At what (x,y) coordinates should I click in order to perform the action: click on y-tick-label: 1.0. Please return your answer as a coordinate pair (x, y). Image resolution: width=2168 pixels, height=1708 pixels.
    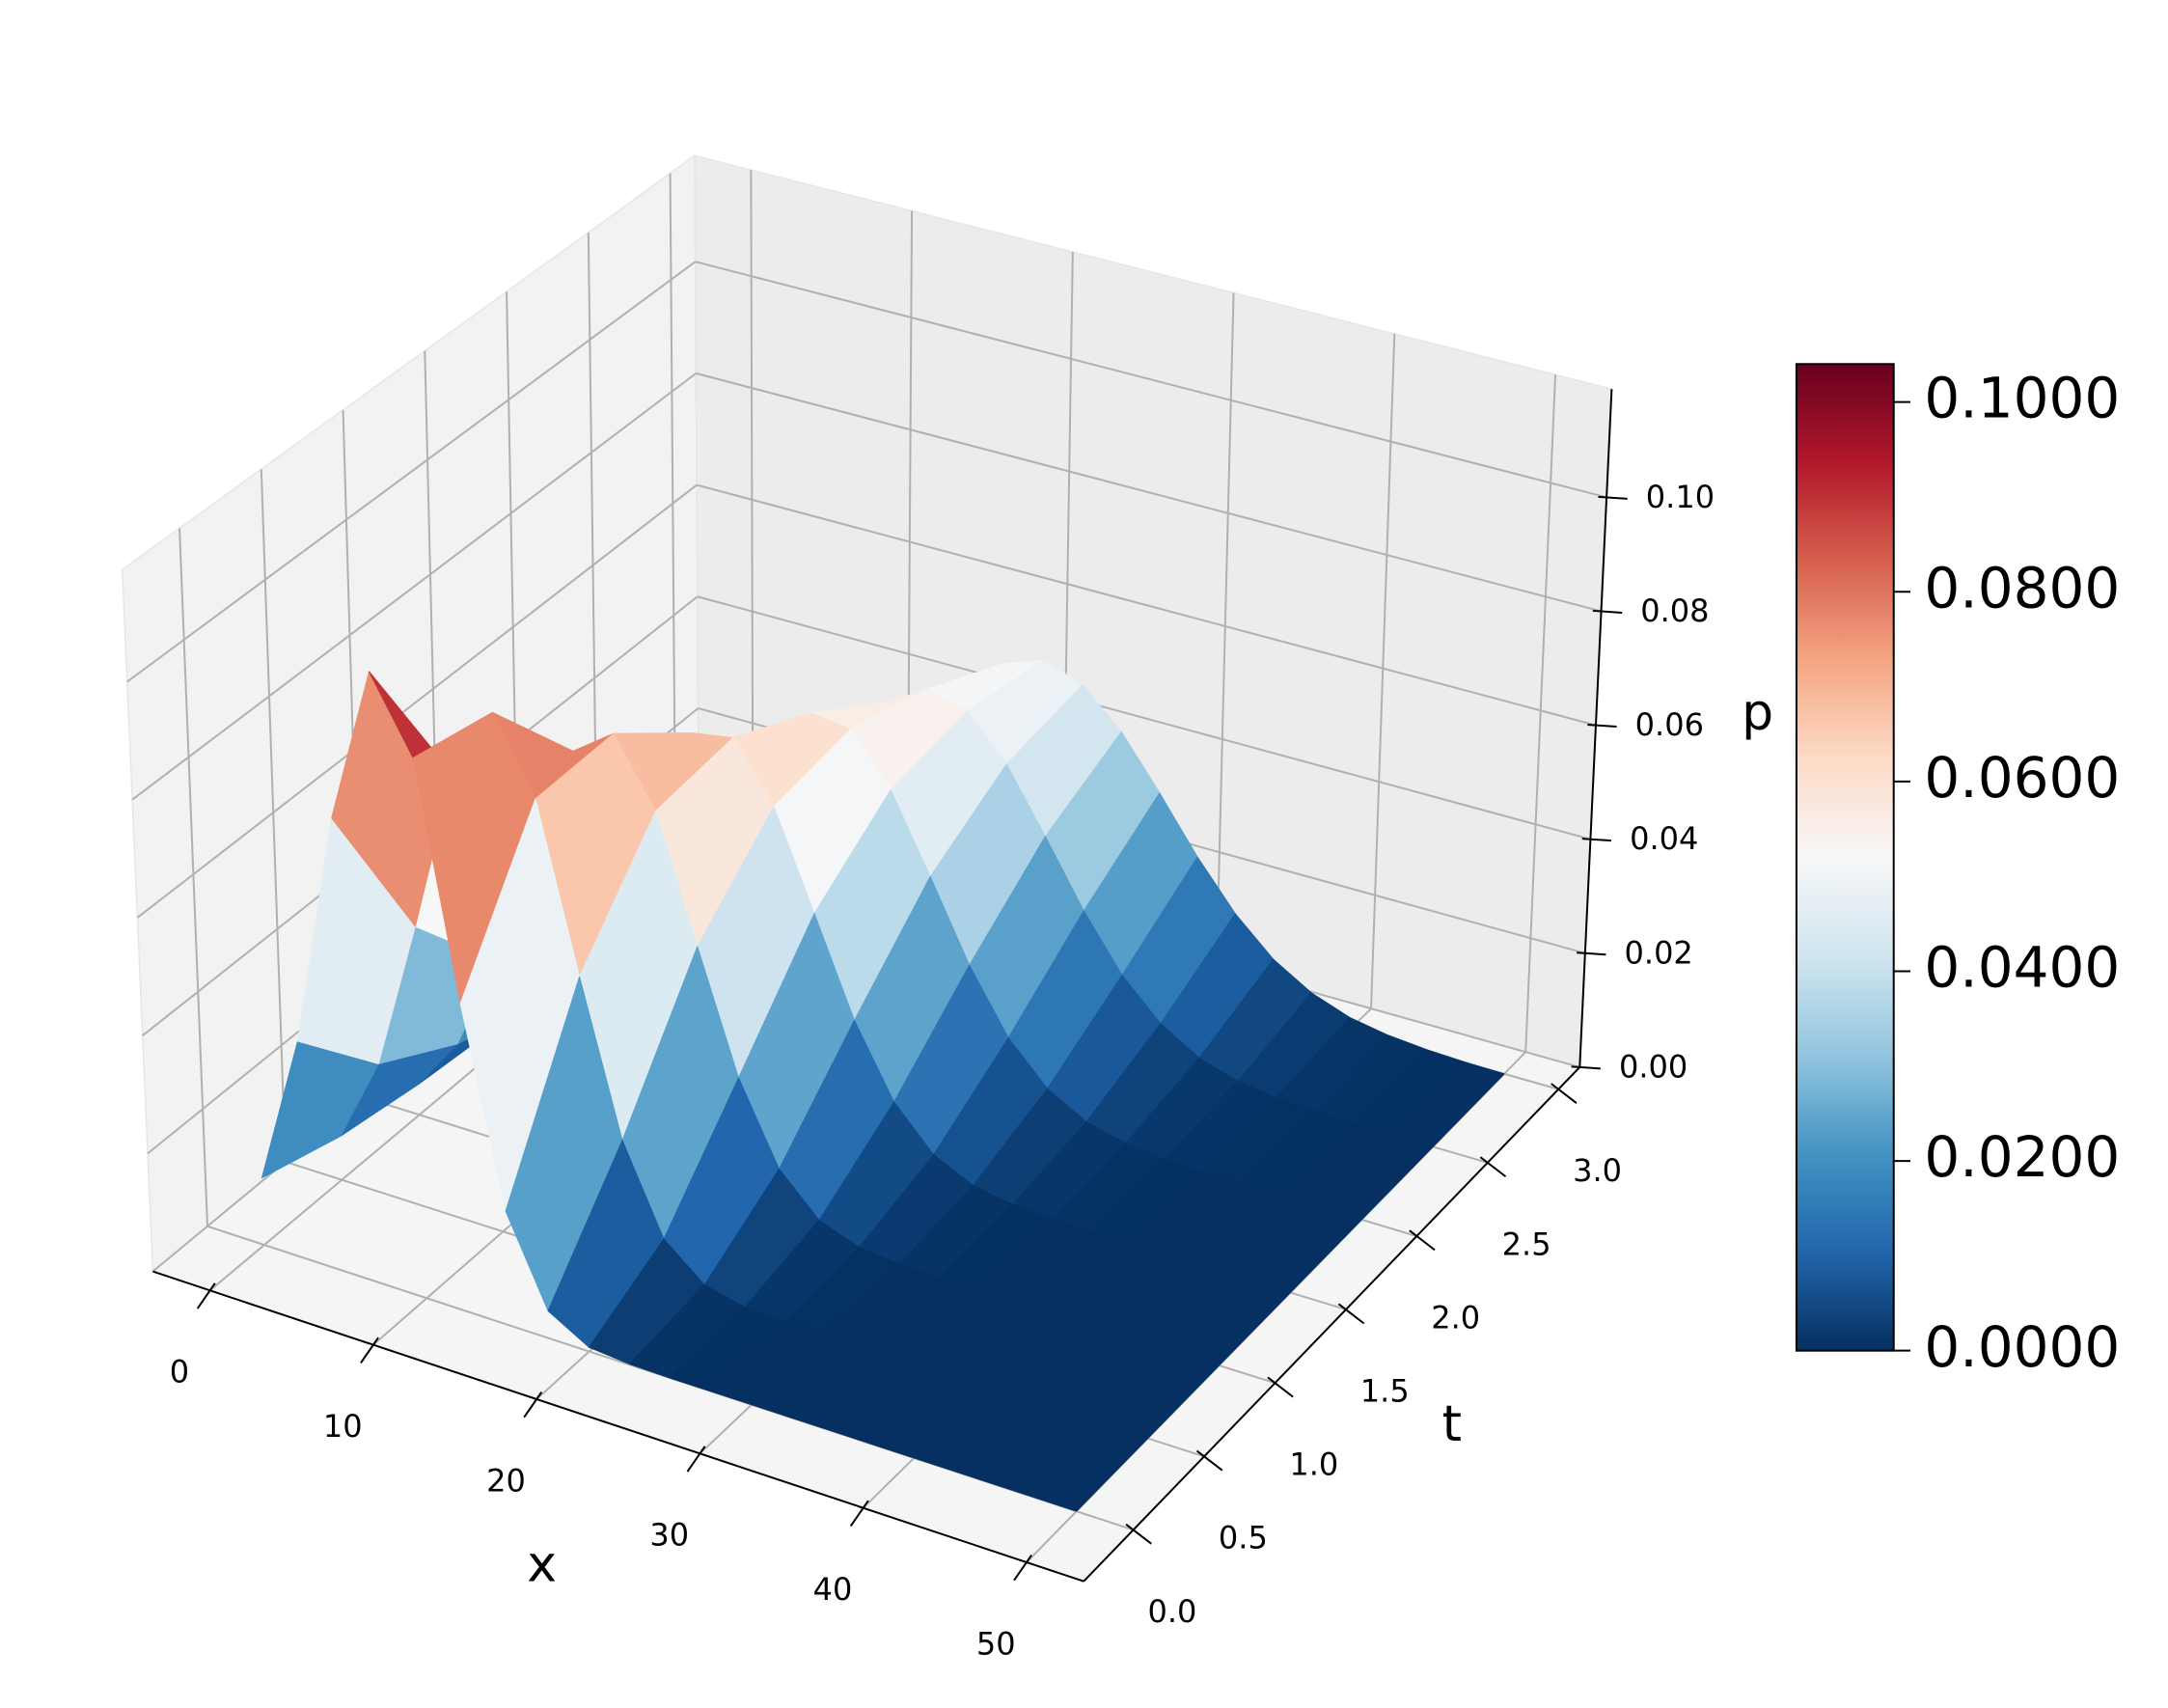
    Looking at the image, I should click on (1313, 1464).